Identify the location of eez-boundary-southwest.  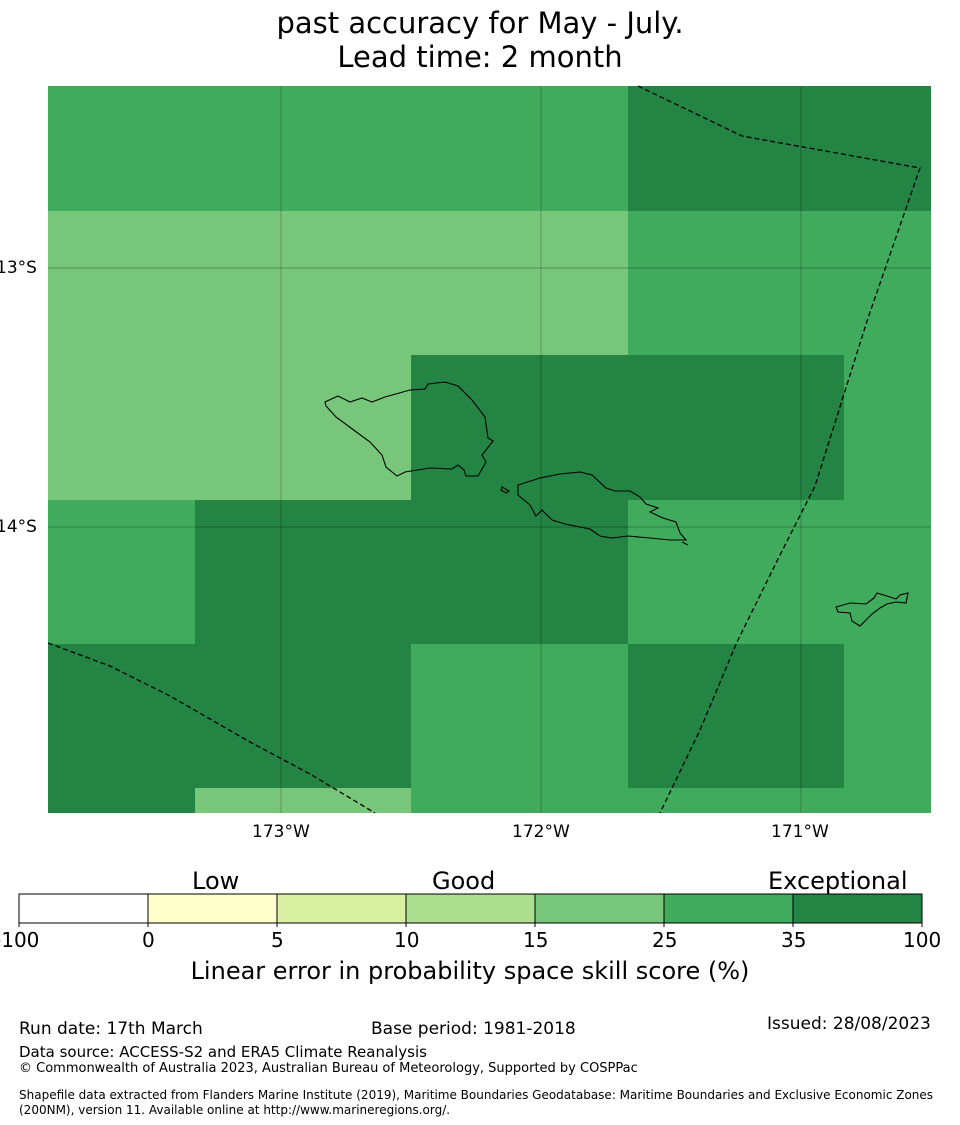
(211, 728).